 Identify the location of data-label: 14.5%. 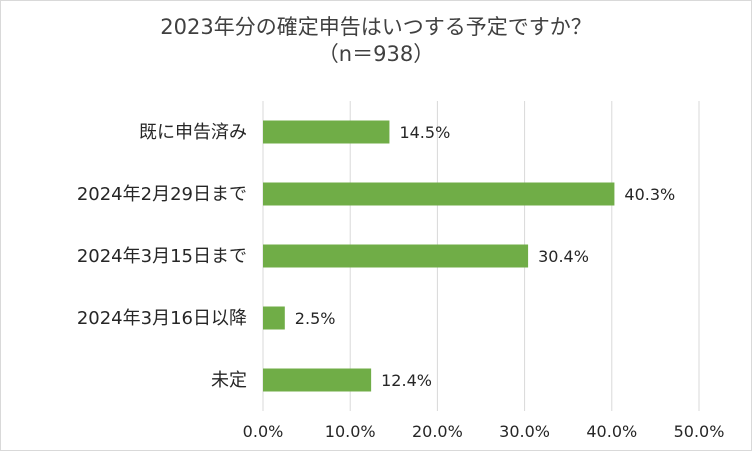
(424, 132).